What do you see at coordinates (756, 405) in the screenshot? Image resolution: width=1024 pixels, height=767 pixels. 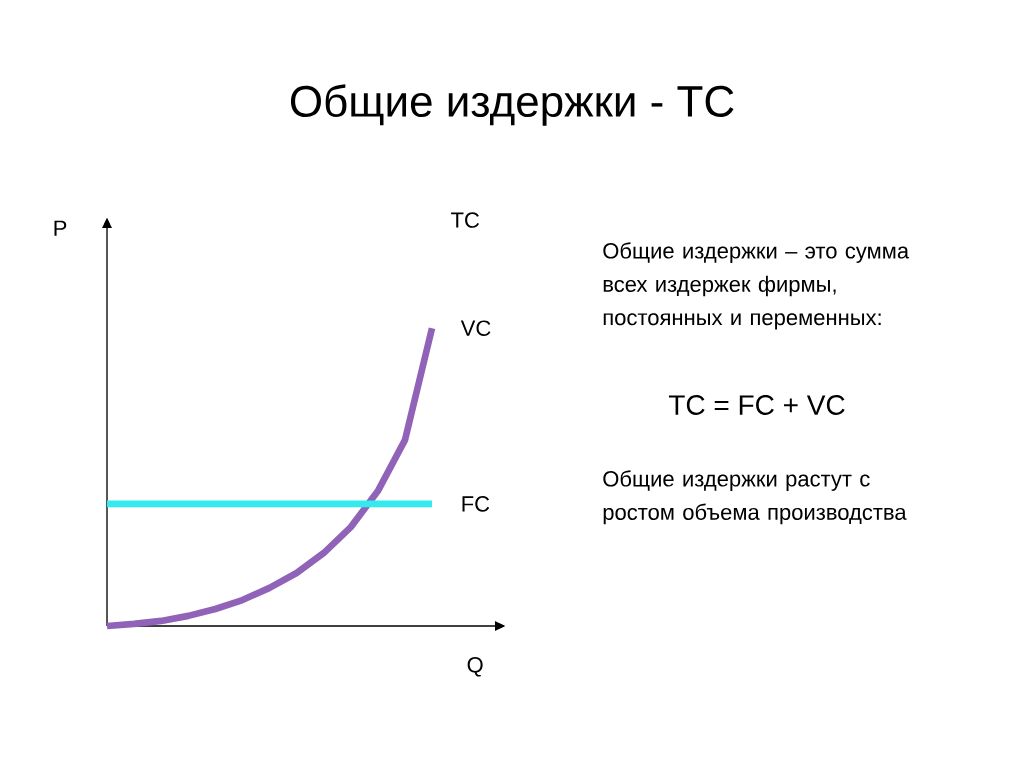 I see `text: TC = FC + VC` at bounding box center [756, 405].